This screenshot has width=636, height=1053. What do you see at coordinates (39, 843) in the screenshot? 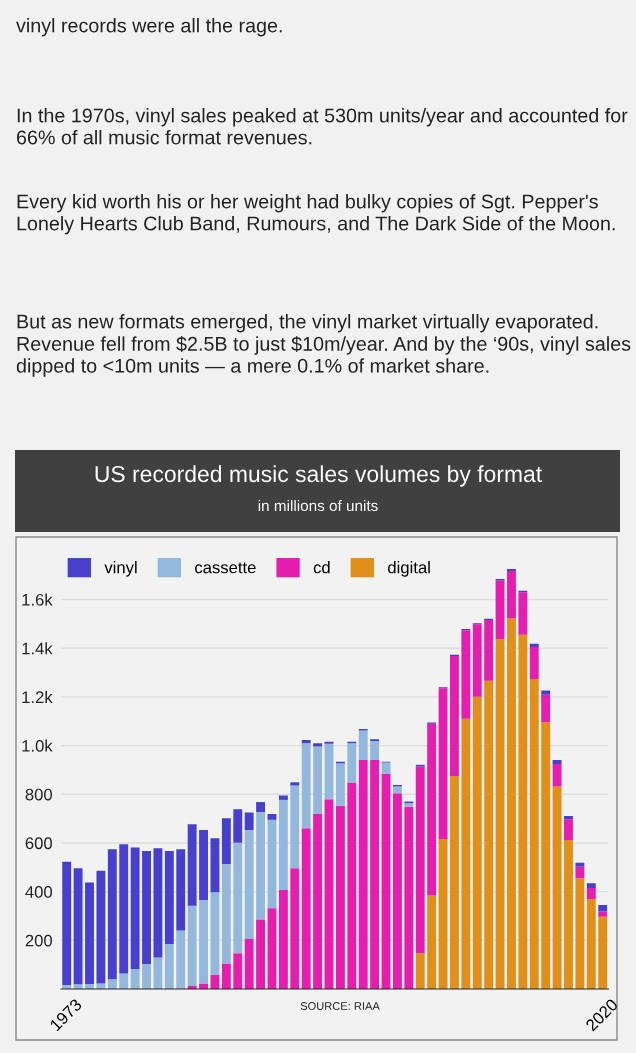
I see `y-tick-label: 600` at bounding box center [39, 843].